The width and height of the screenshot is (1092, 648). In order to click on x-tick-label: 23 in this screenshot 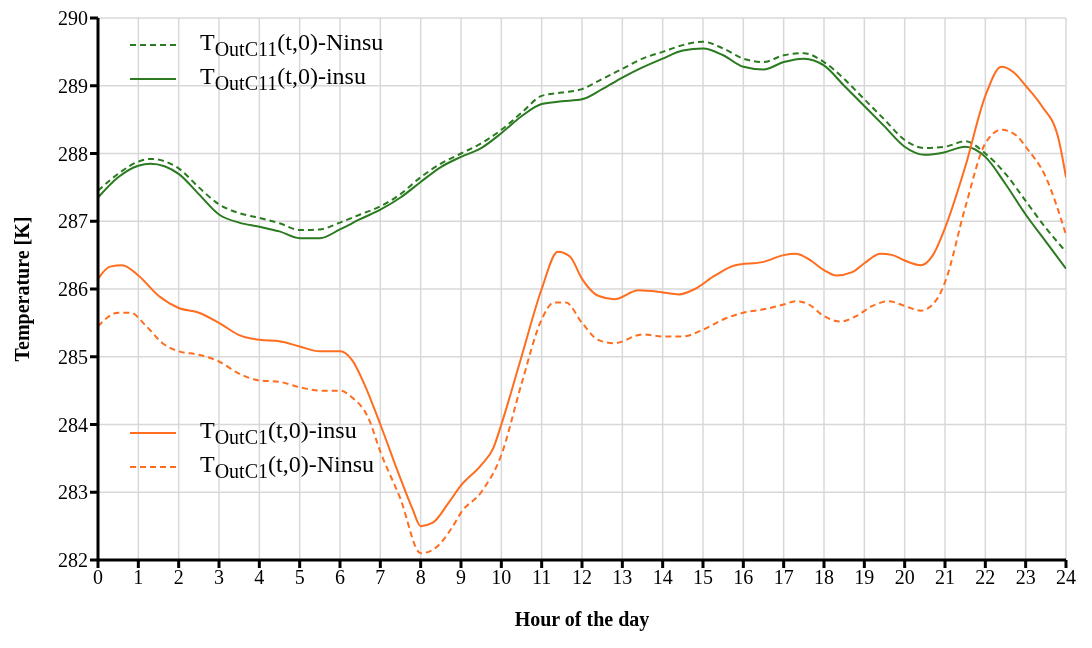, I will do `click(1025, 577)`.